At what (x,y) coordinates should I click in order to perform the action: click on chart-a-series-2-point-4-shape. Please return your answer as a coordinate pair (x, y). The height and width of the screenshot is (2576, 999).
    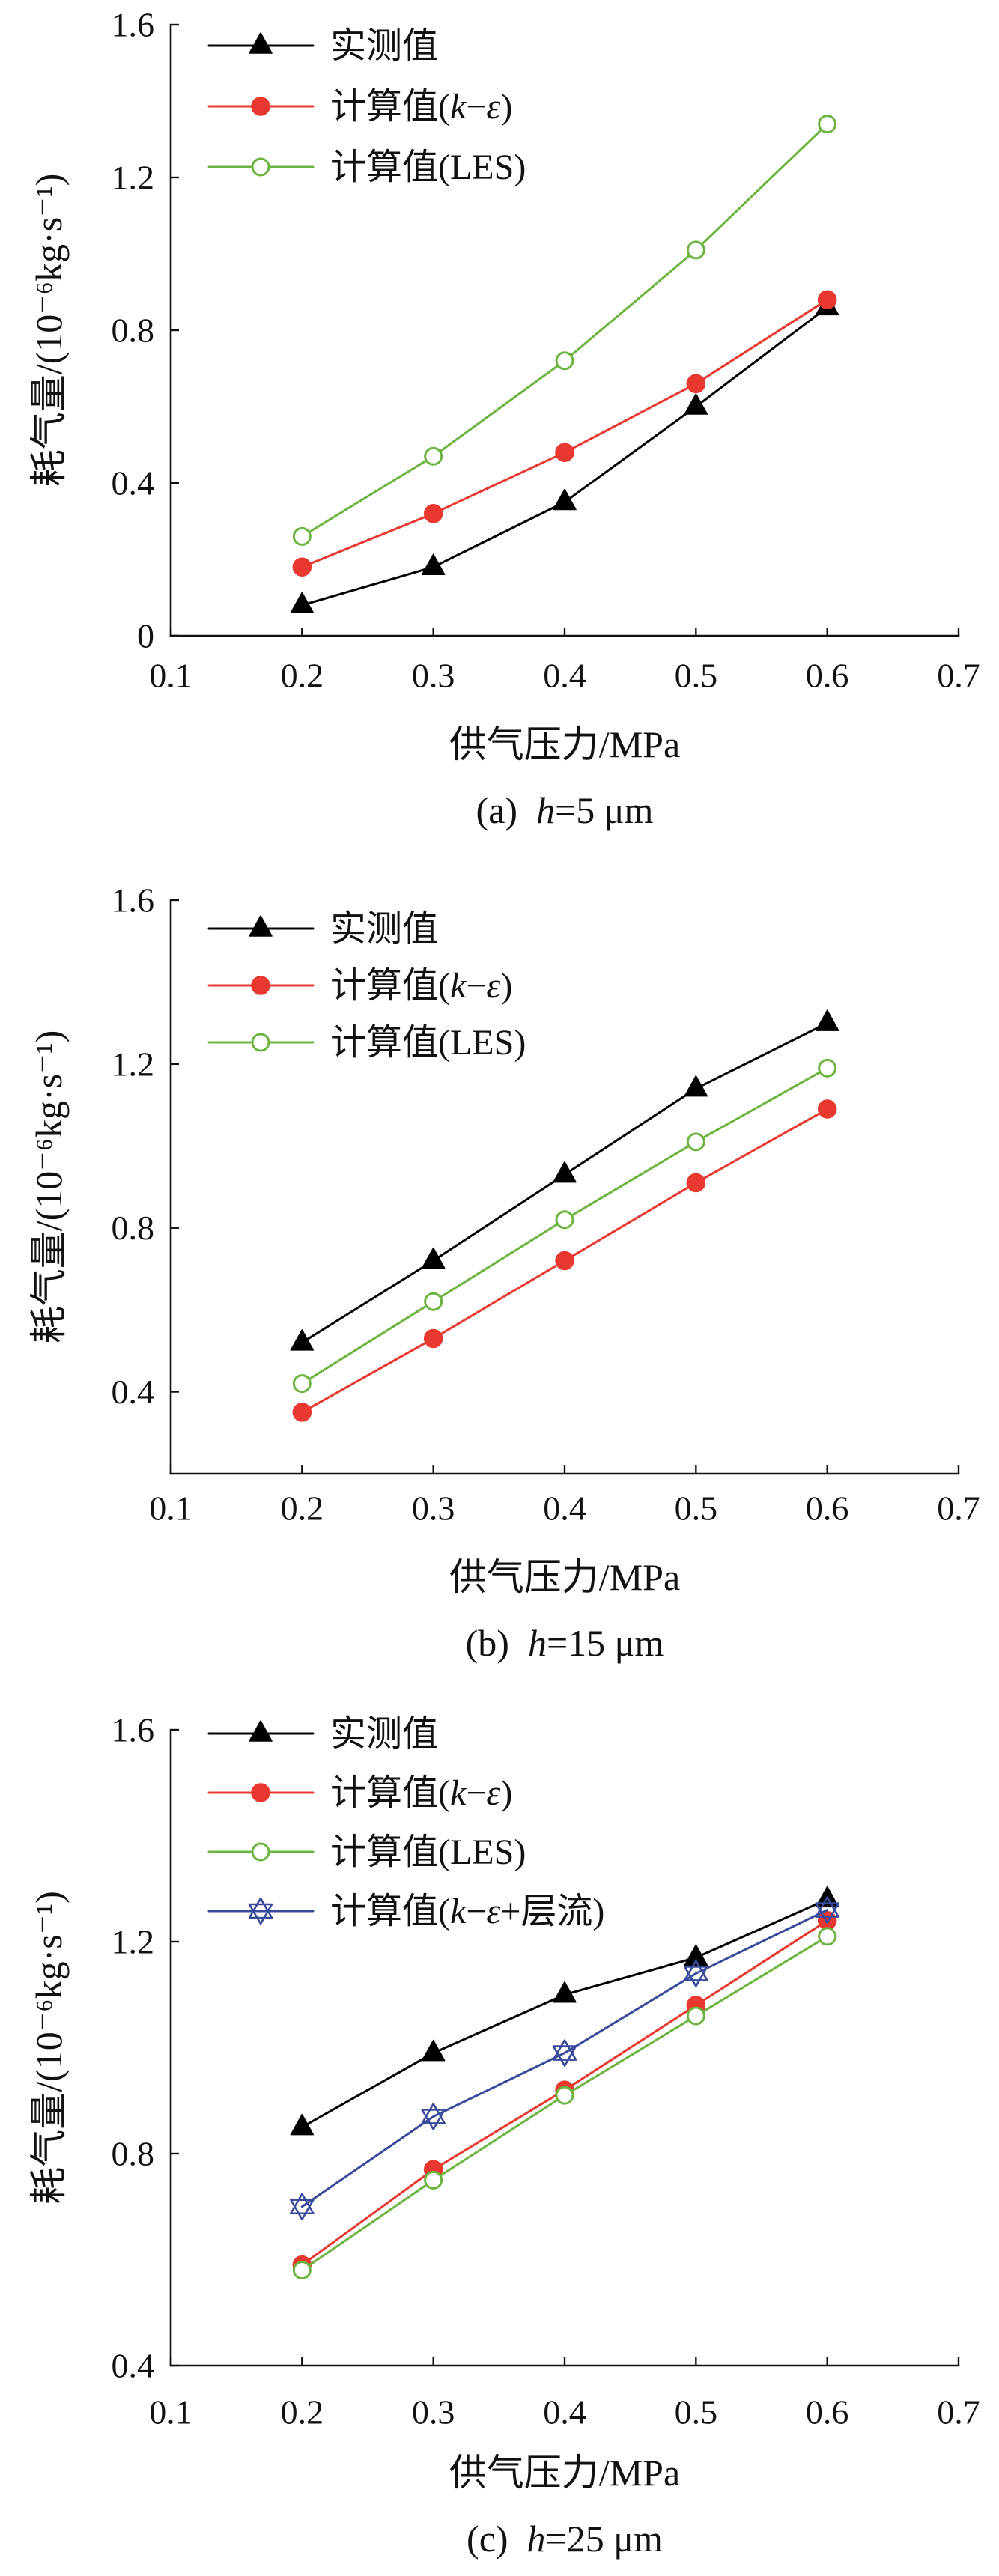
    Looking at the image, I should click on (696, 384).